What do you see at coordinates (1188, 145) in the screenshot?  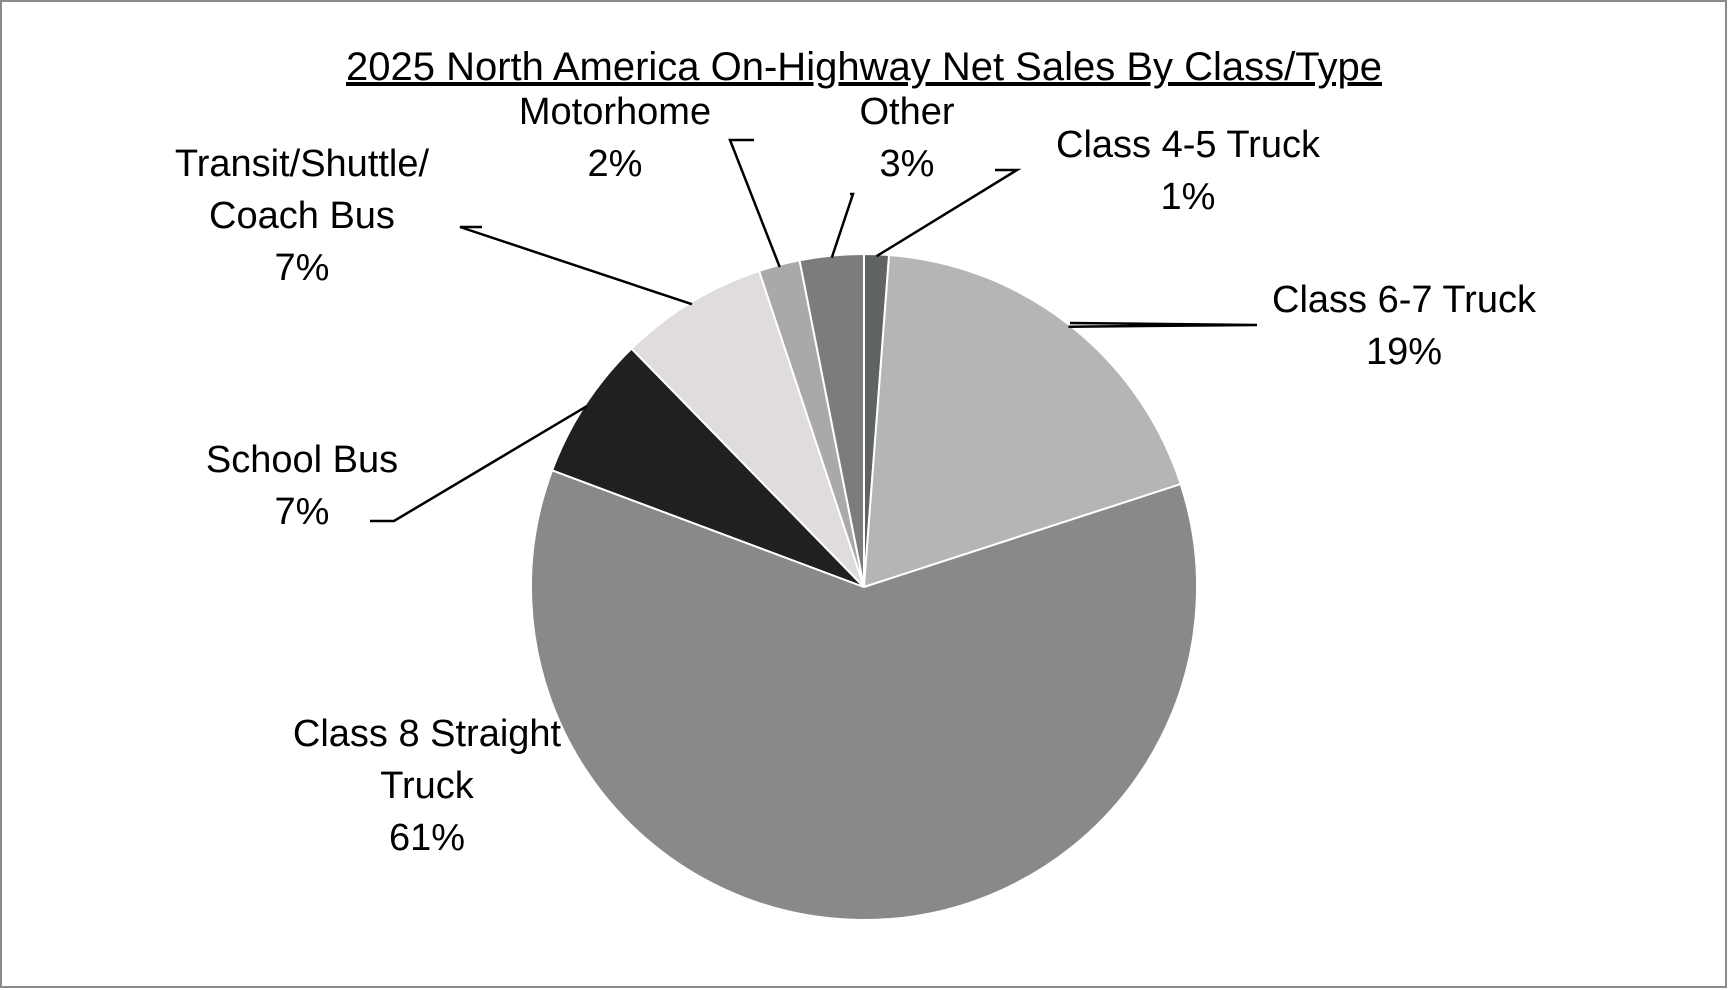 I see `slice-category-class-4-5-truck: Class 4-5 Truck` at bounding box center [1188, 145].